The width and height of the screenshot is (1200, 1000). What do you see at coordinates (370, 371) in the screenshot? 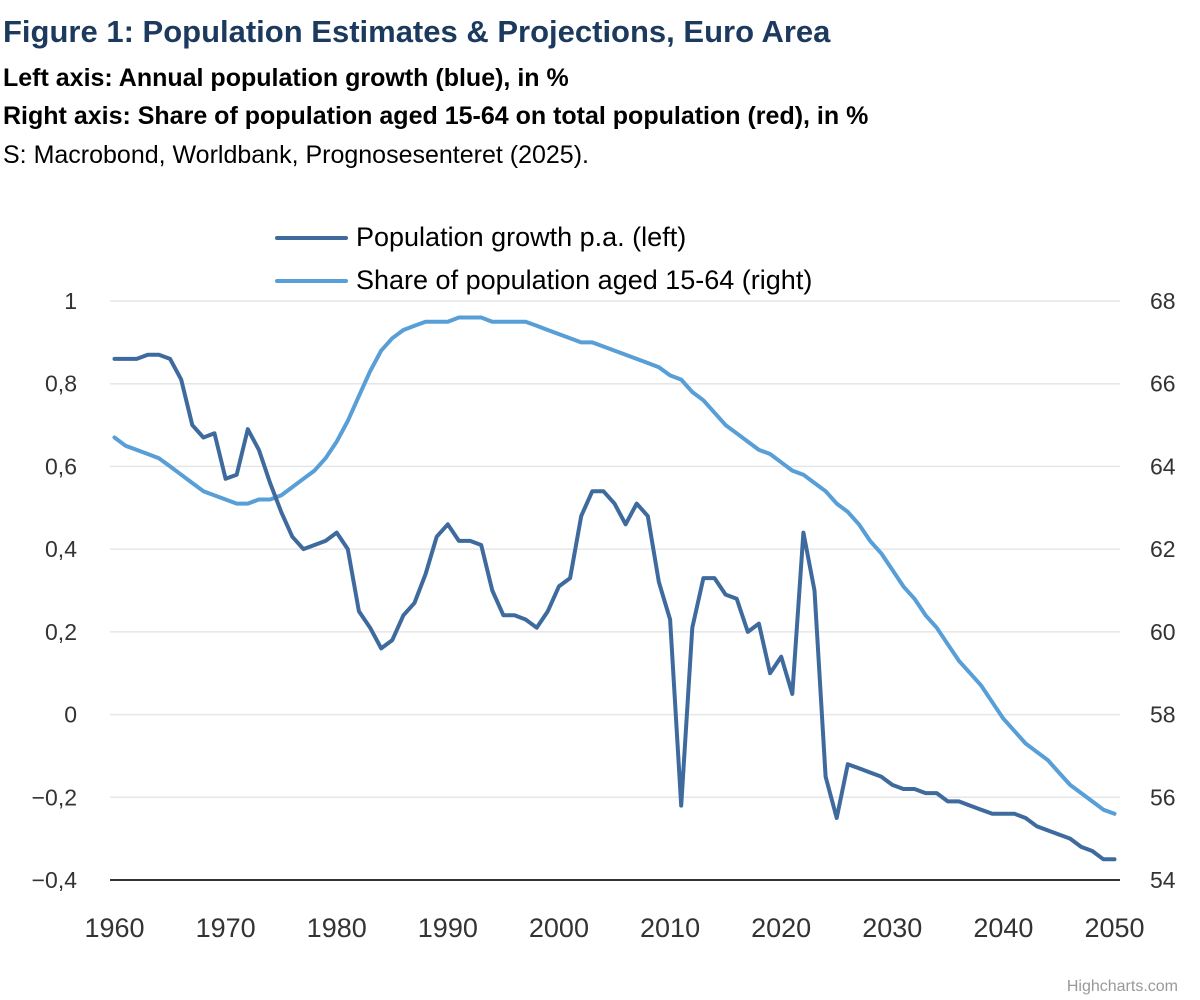
I see `point-share-15-64-1983` at bounding box center [370, 371].